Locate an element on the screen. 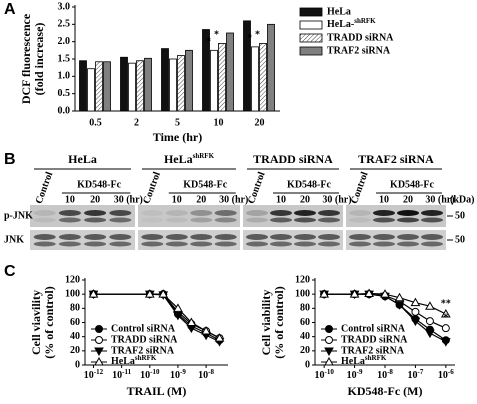  y-tick-label: 3.0 is located at coordinates (64, 6).